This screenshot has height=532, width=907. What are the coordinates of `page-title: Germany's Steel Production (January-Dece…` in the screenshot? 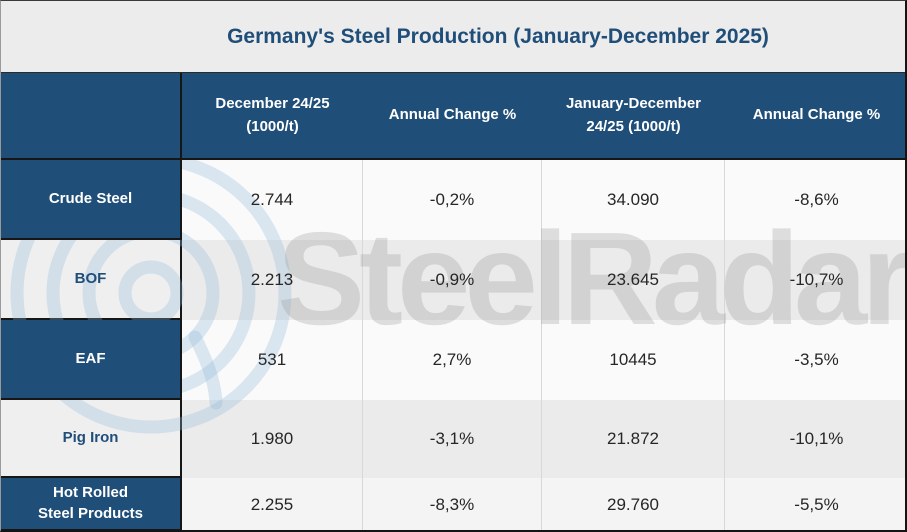 It's located at (498, 36).